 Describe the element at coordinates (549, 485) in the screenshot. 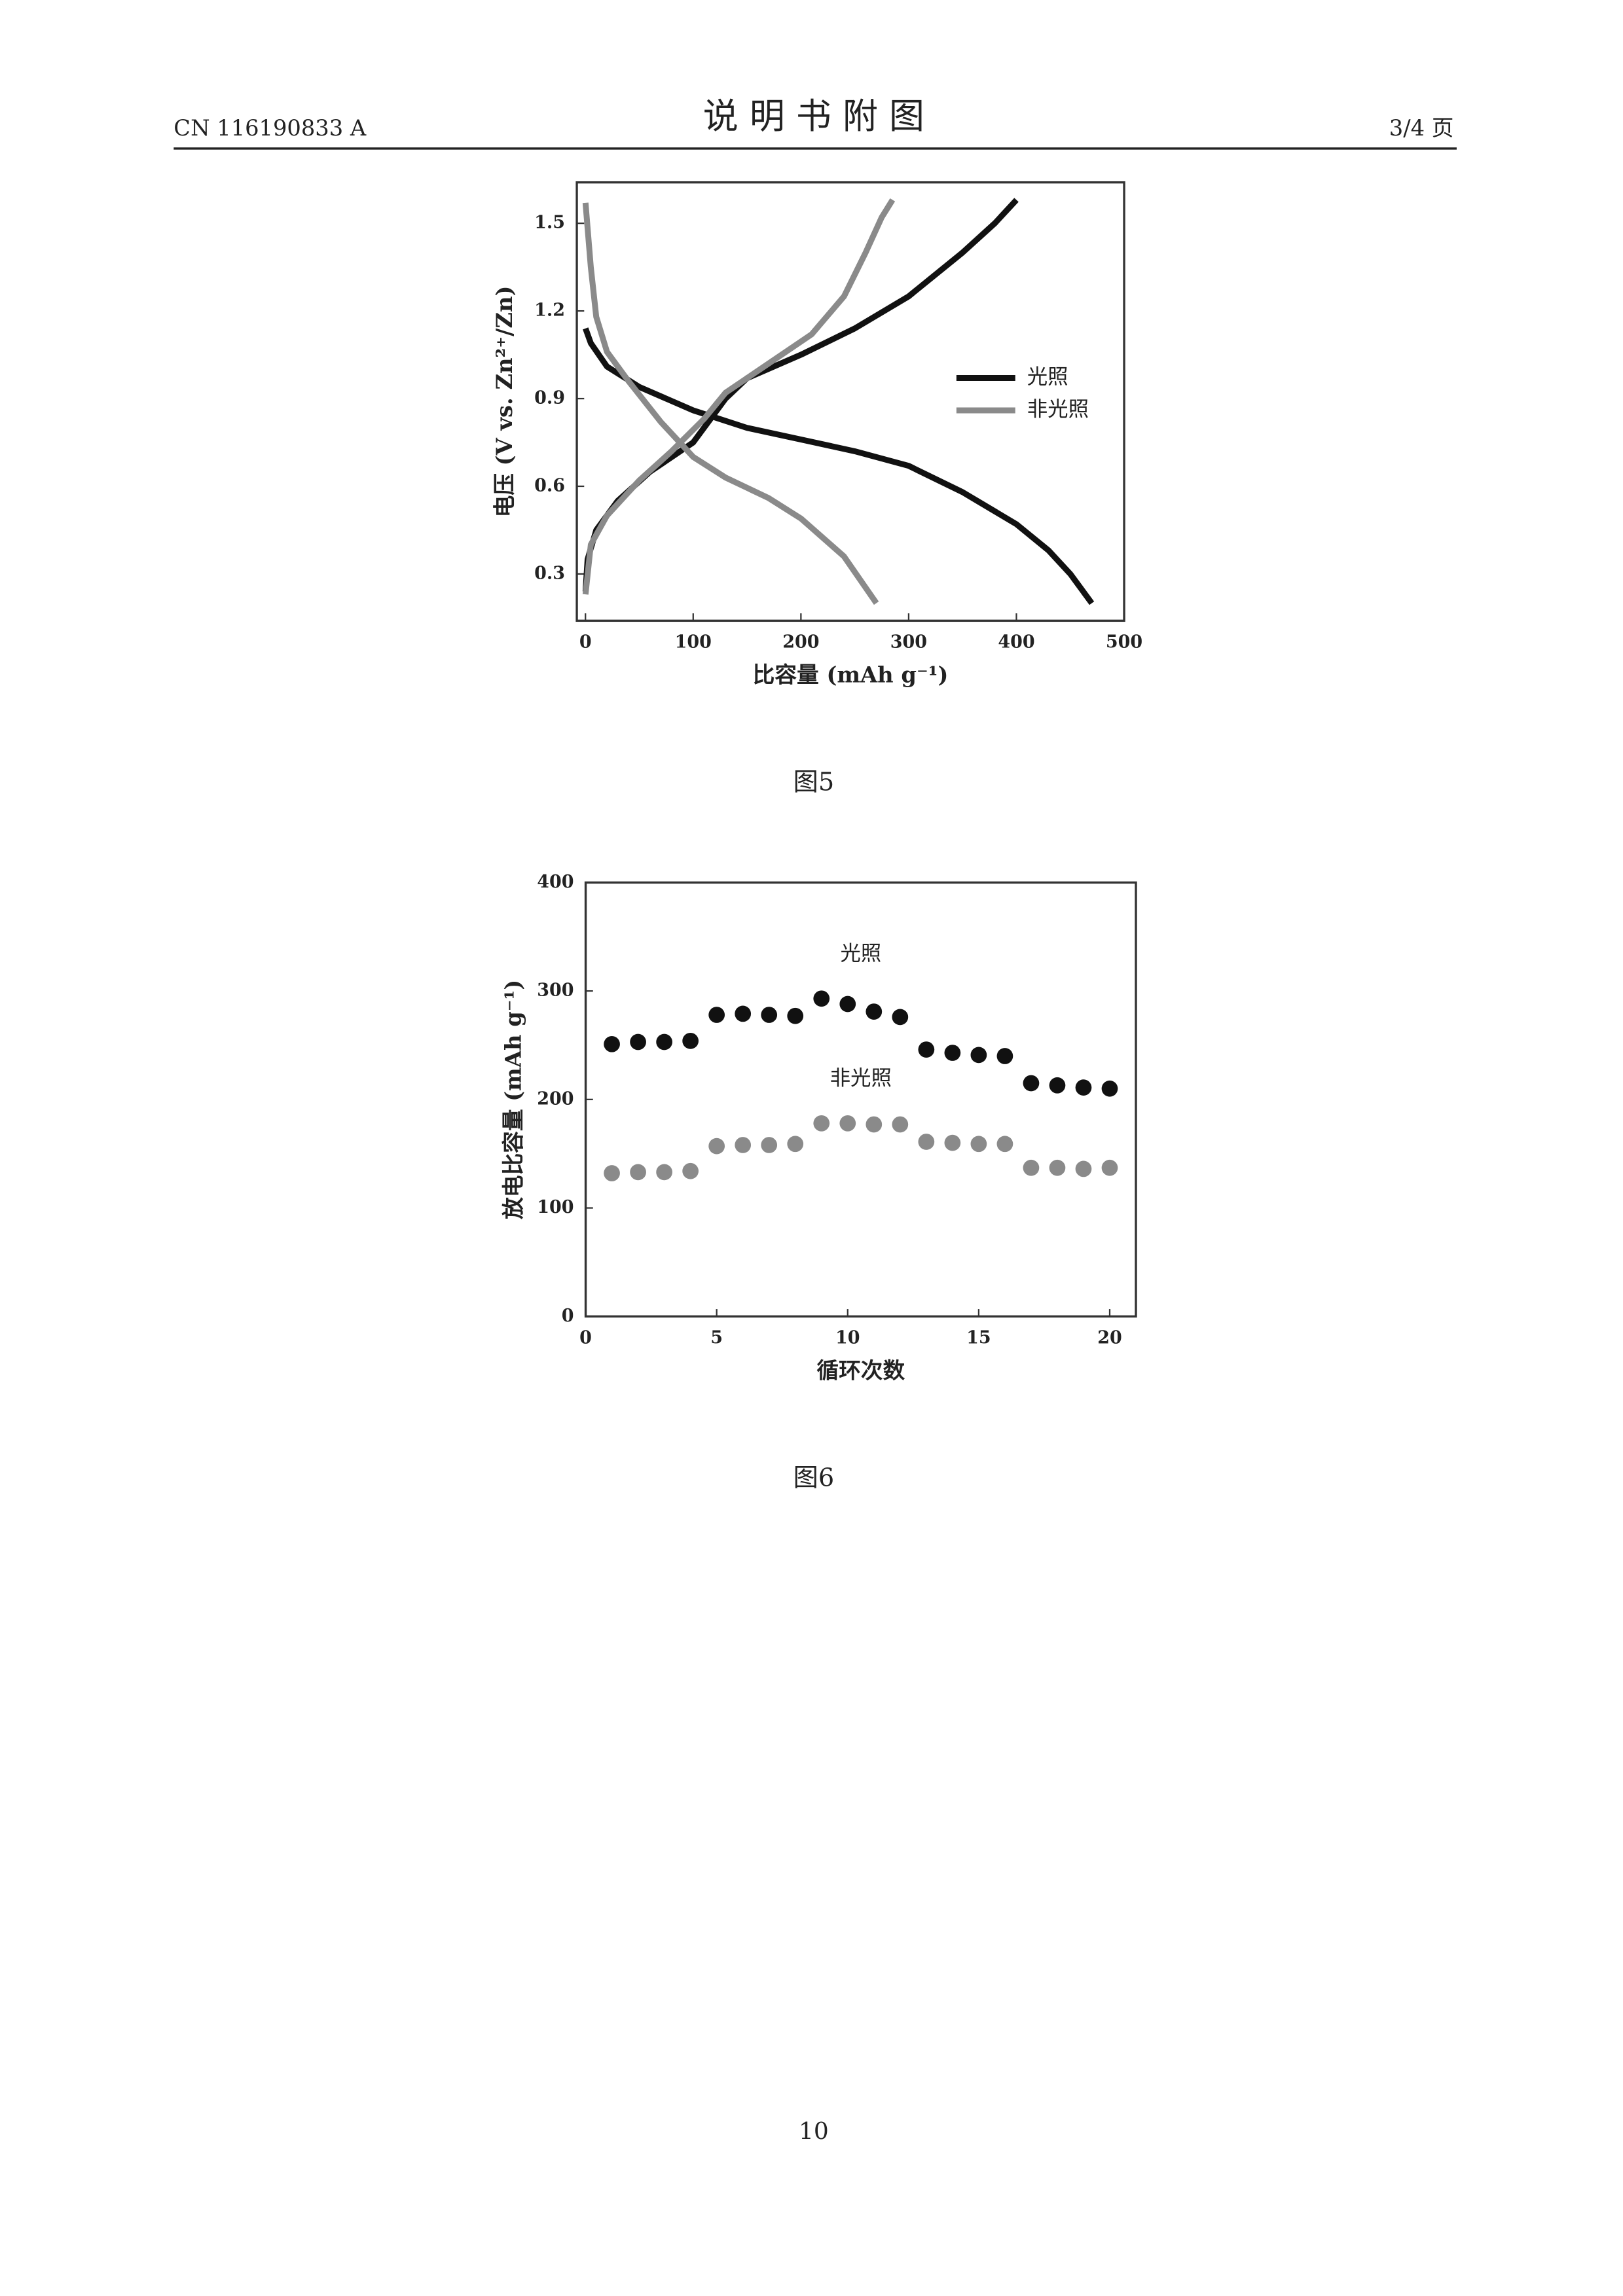

I see `y-tick-label: 0.6` at that location.